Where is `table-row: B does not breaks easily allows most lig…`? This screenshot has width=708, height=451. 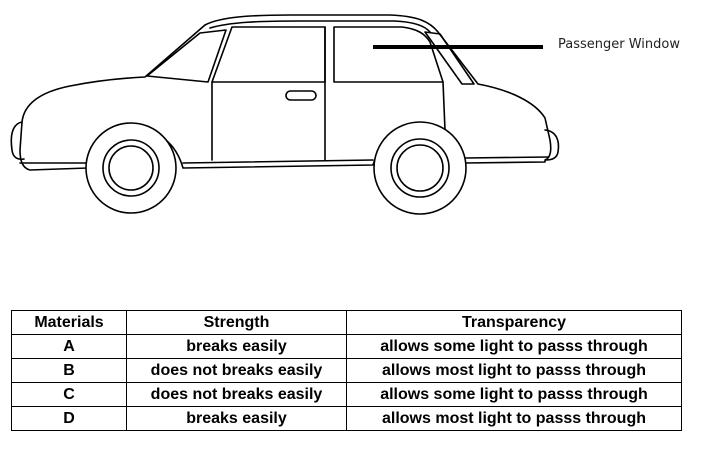 table-row: B does not breaks easily allows most lig… is located at coordinates (346, 370).